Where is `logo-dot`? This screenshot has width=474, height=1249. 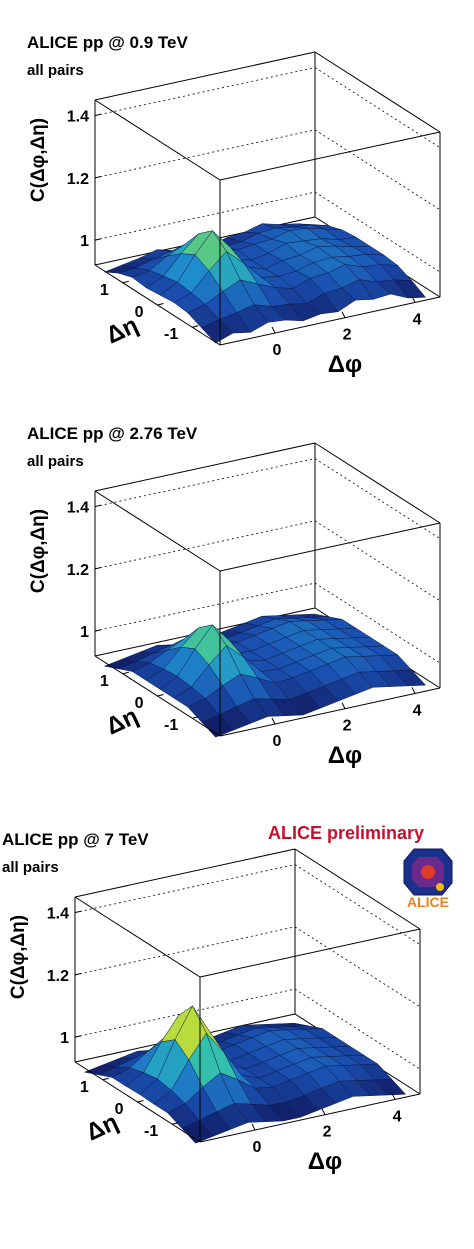
logo-dot is located at coordinates (440, 887).